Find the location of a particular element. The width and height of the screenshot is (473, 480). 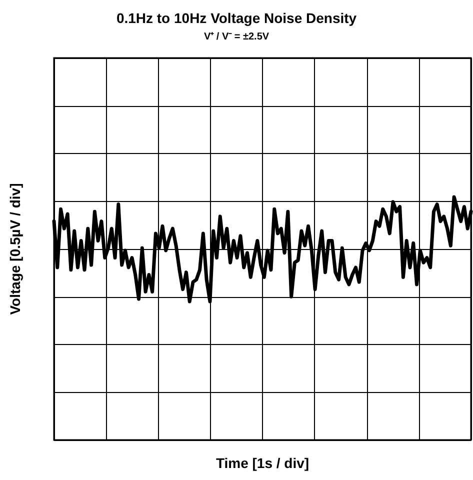

y-axis-title: Voltage [0.5µV / div] is located at coordinates (15, 249).